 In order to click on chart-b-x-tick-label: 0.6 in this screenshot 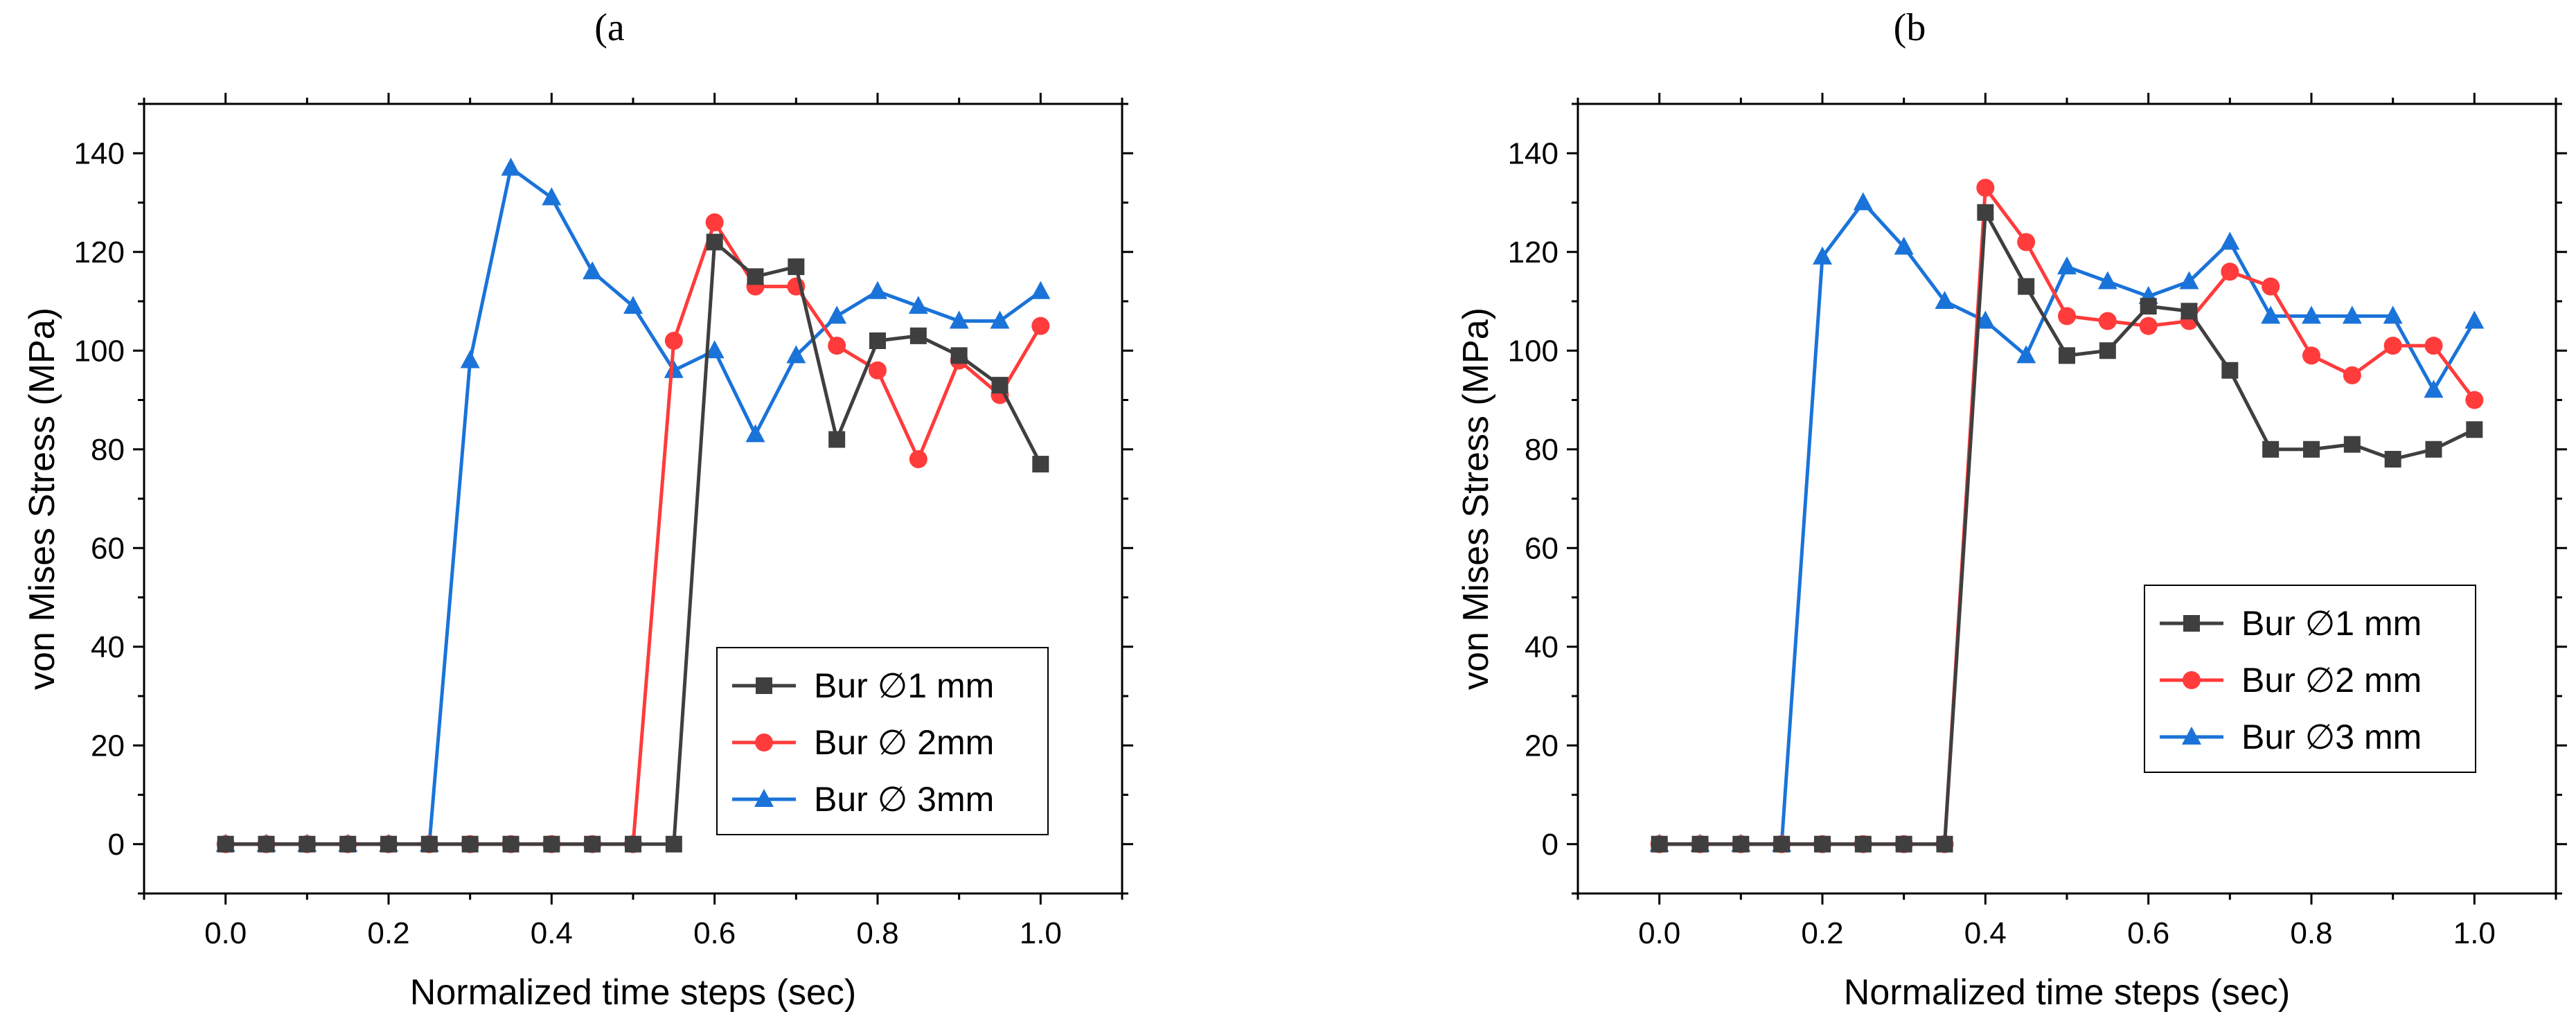, I will do `click(2148, 933)`.